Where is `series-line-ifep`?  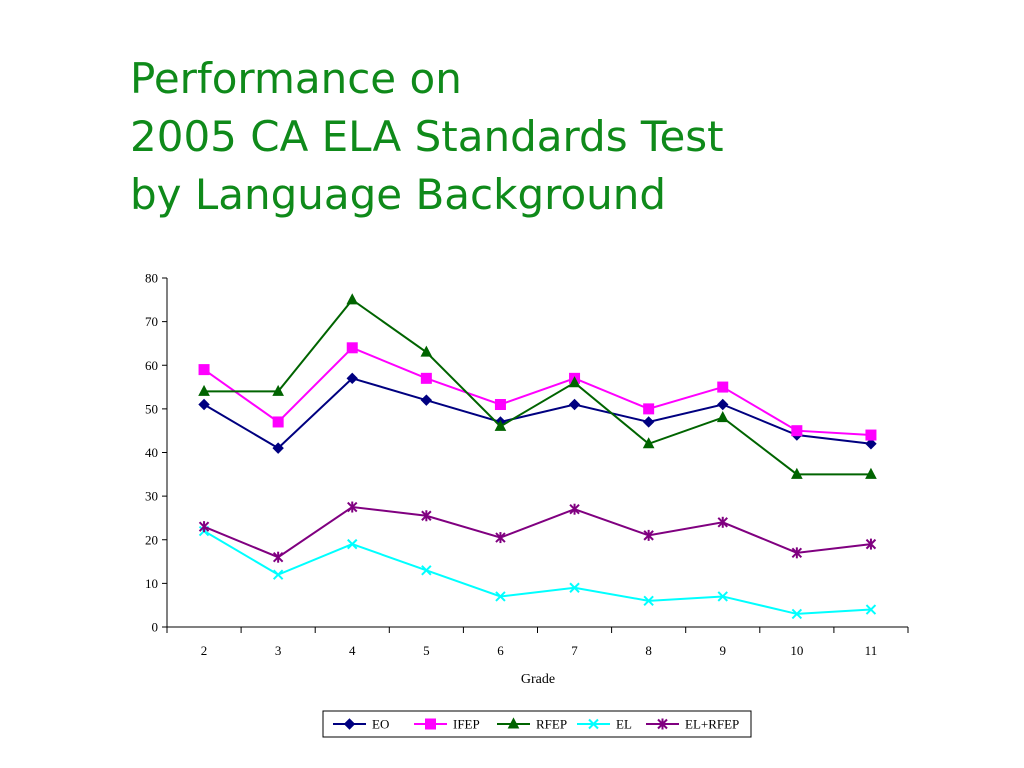
series-line-ifep is located at coordinates (537, 391).